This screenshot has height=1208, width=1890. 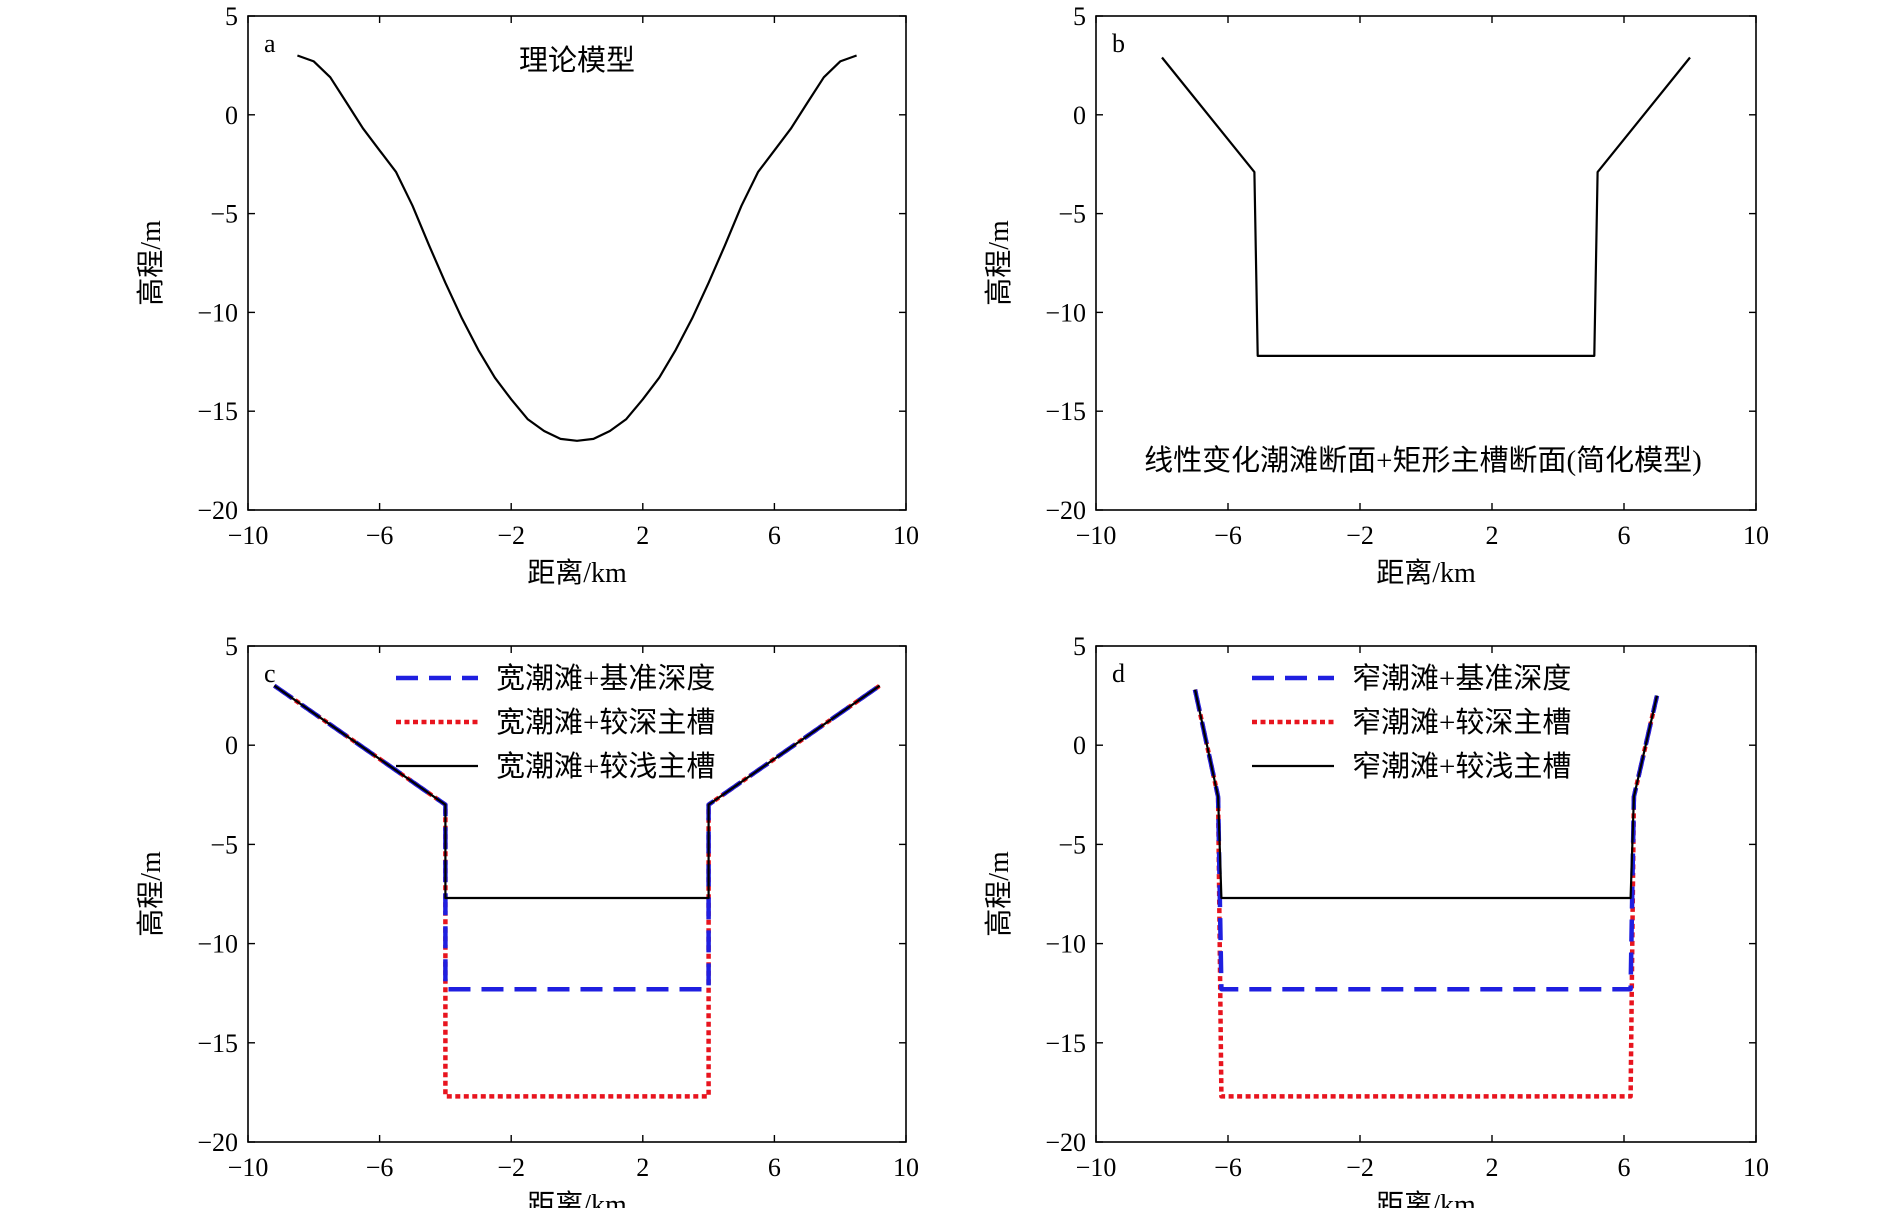 I want to click on legend-label: 窄潮滩+基准深度, so click(x=1461, y=678).